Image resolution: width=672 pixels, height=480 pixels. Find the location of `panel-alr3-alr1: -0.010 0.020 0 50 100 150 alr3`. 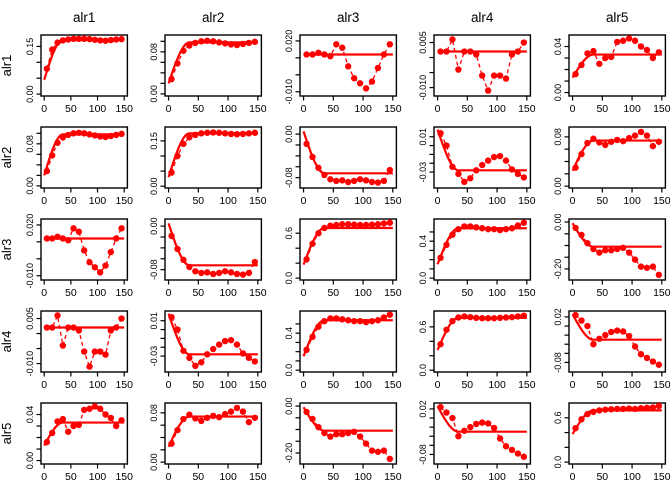

panel-alr3-alr1: -0.010 0.020 0 50 100 150 alr3 is located at coordinates (67, 260).